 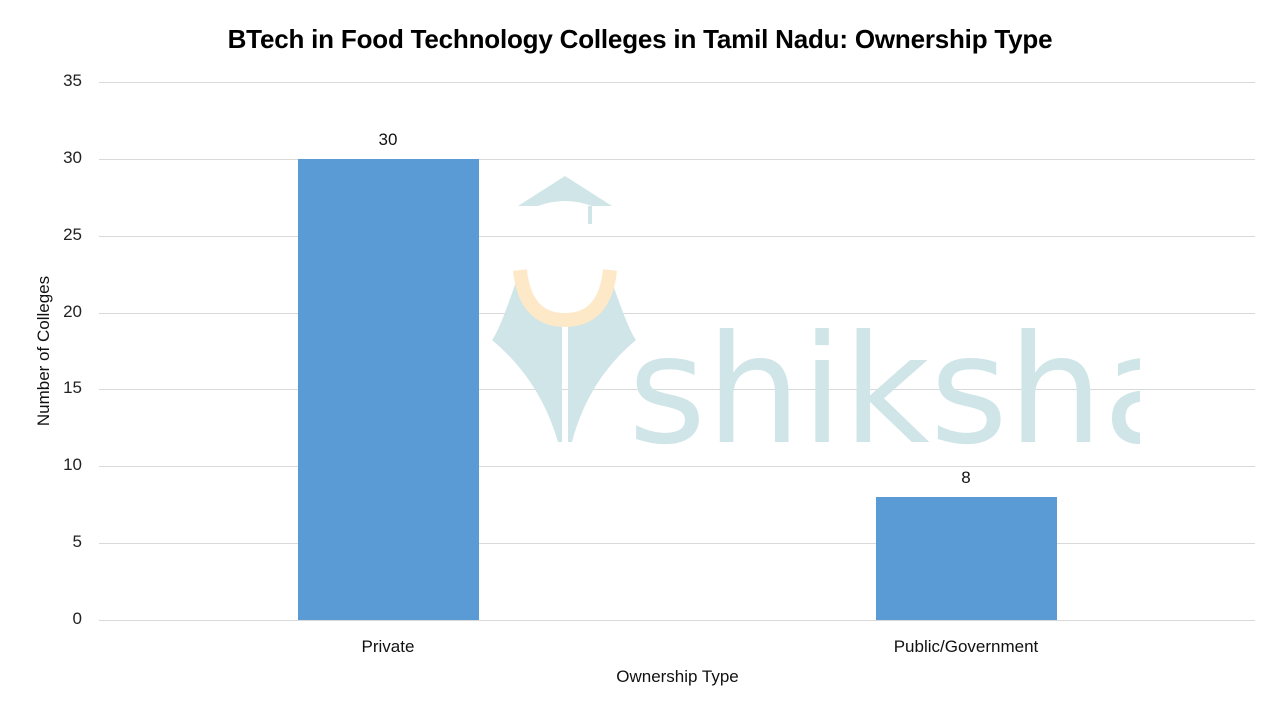 What do you see at coordinates (43, 351) in the screenshot?
I see `y-axis-label: Number of Colleges` at bounding box center [43, 351].